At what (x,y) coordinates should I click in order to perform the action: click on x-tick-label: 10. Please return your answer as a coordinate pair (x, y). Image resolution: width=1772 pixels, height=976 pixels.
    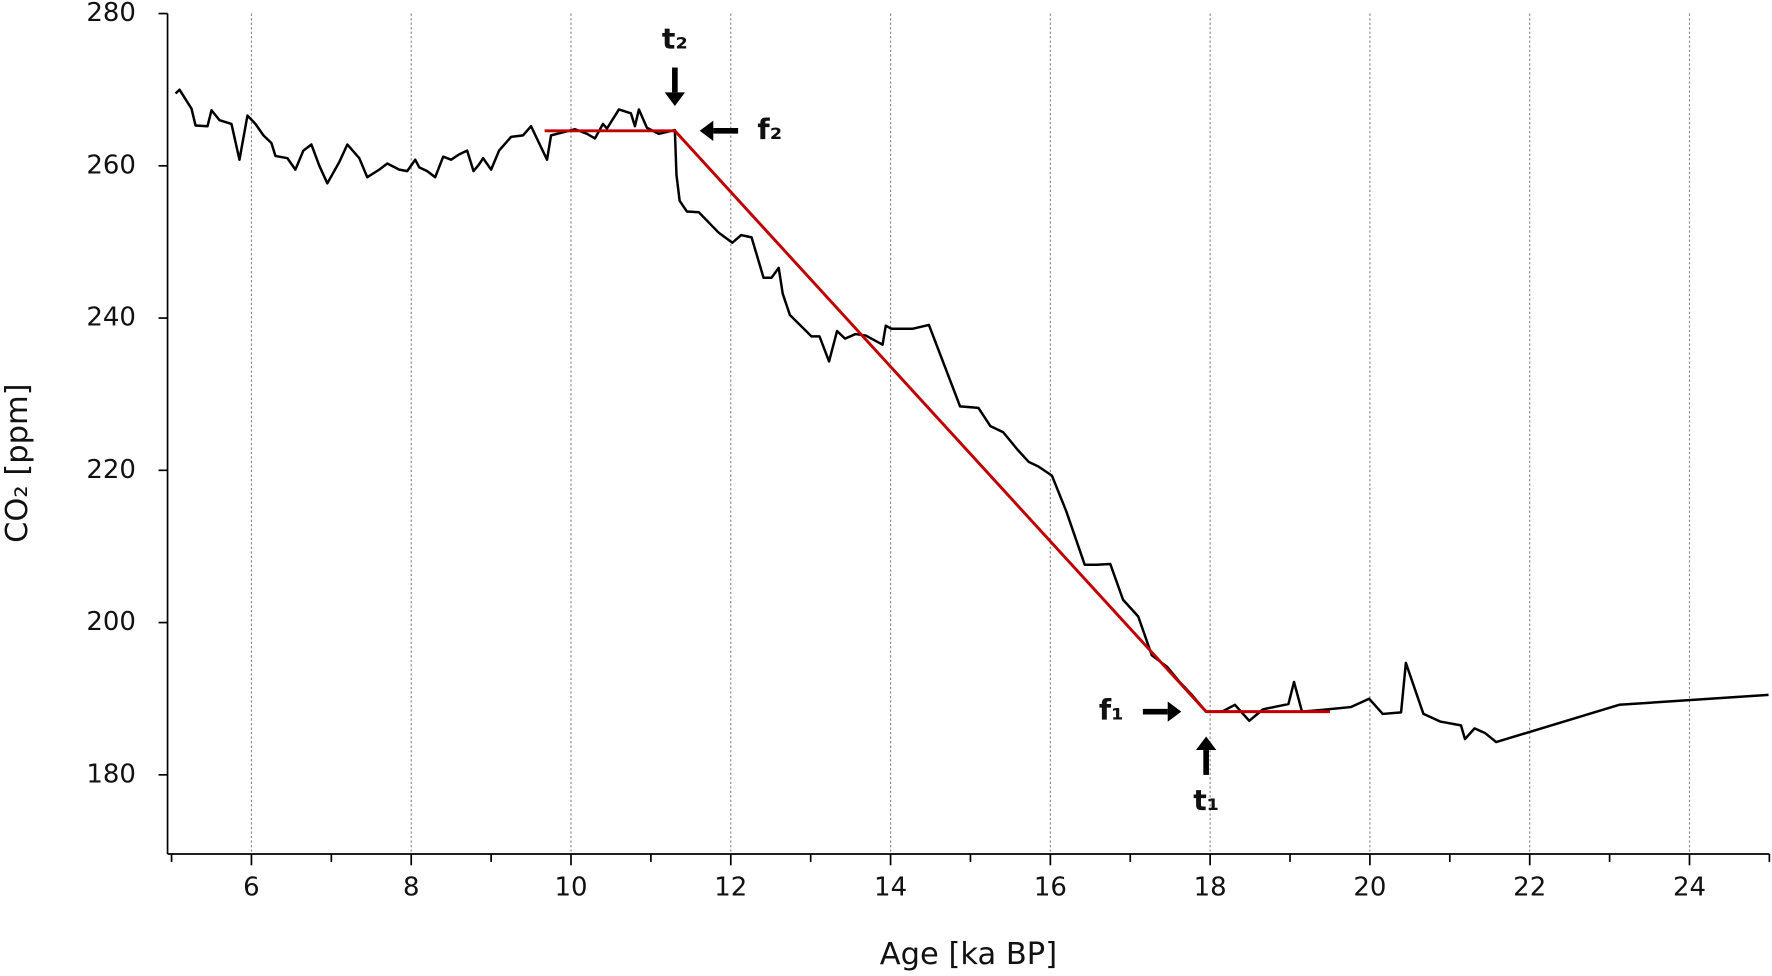
    Looking at the image, I should click on (570, 887).